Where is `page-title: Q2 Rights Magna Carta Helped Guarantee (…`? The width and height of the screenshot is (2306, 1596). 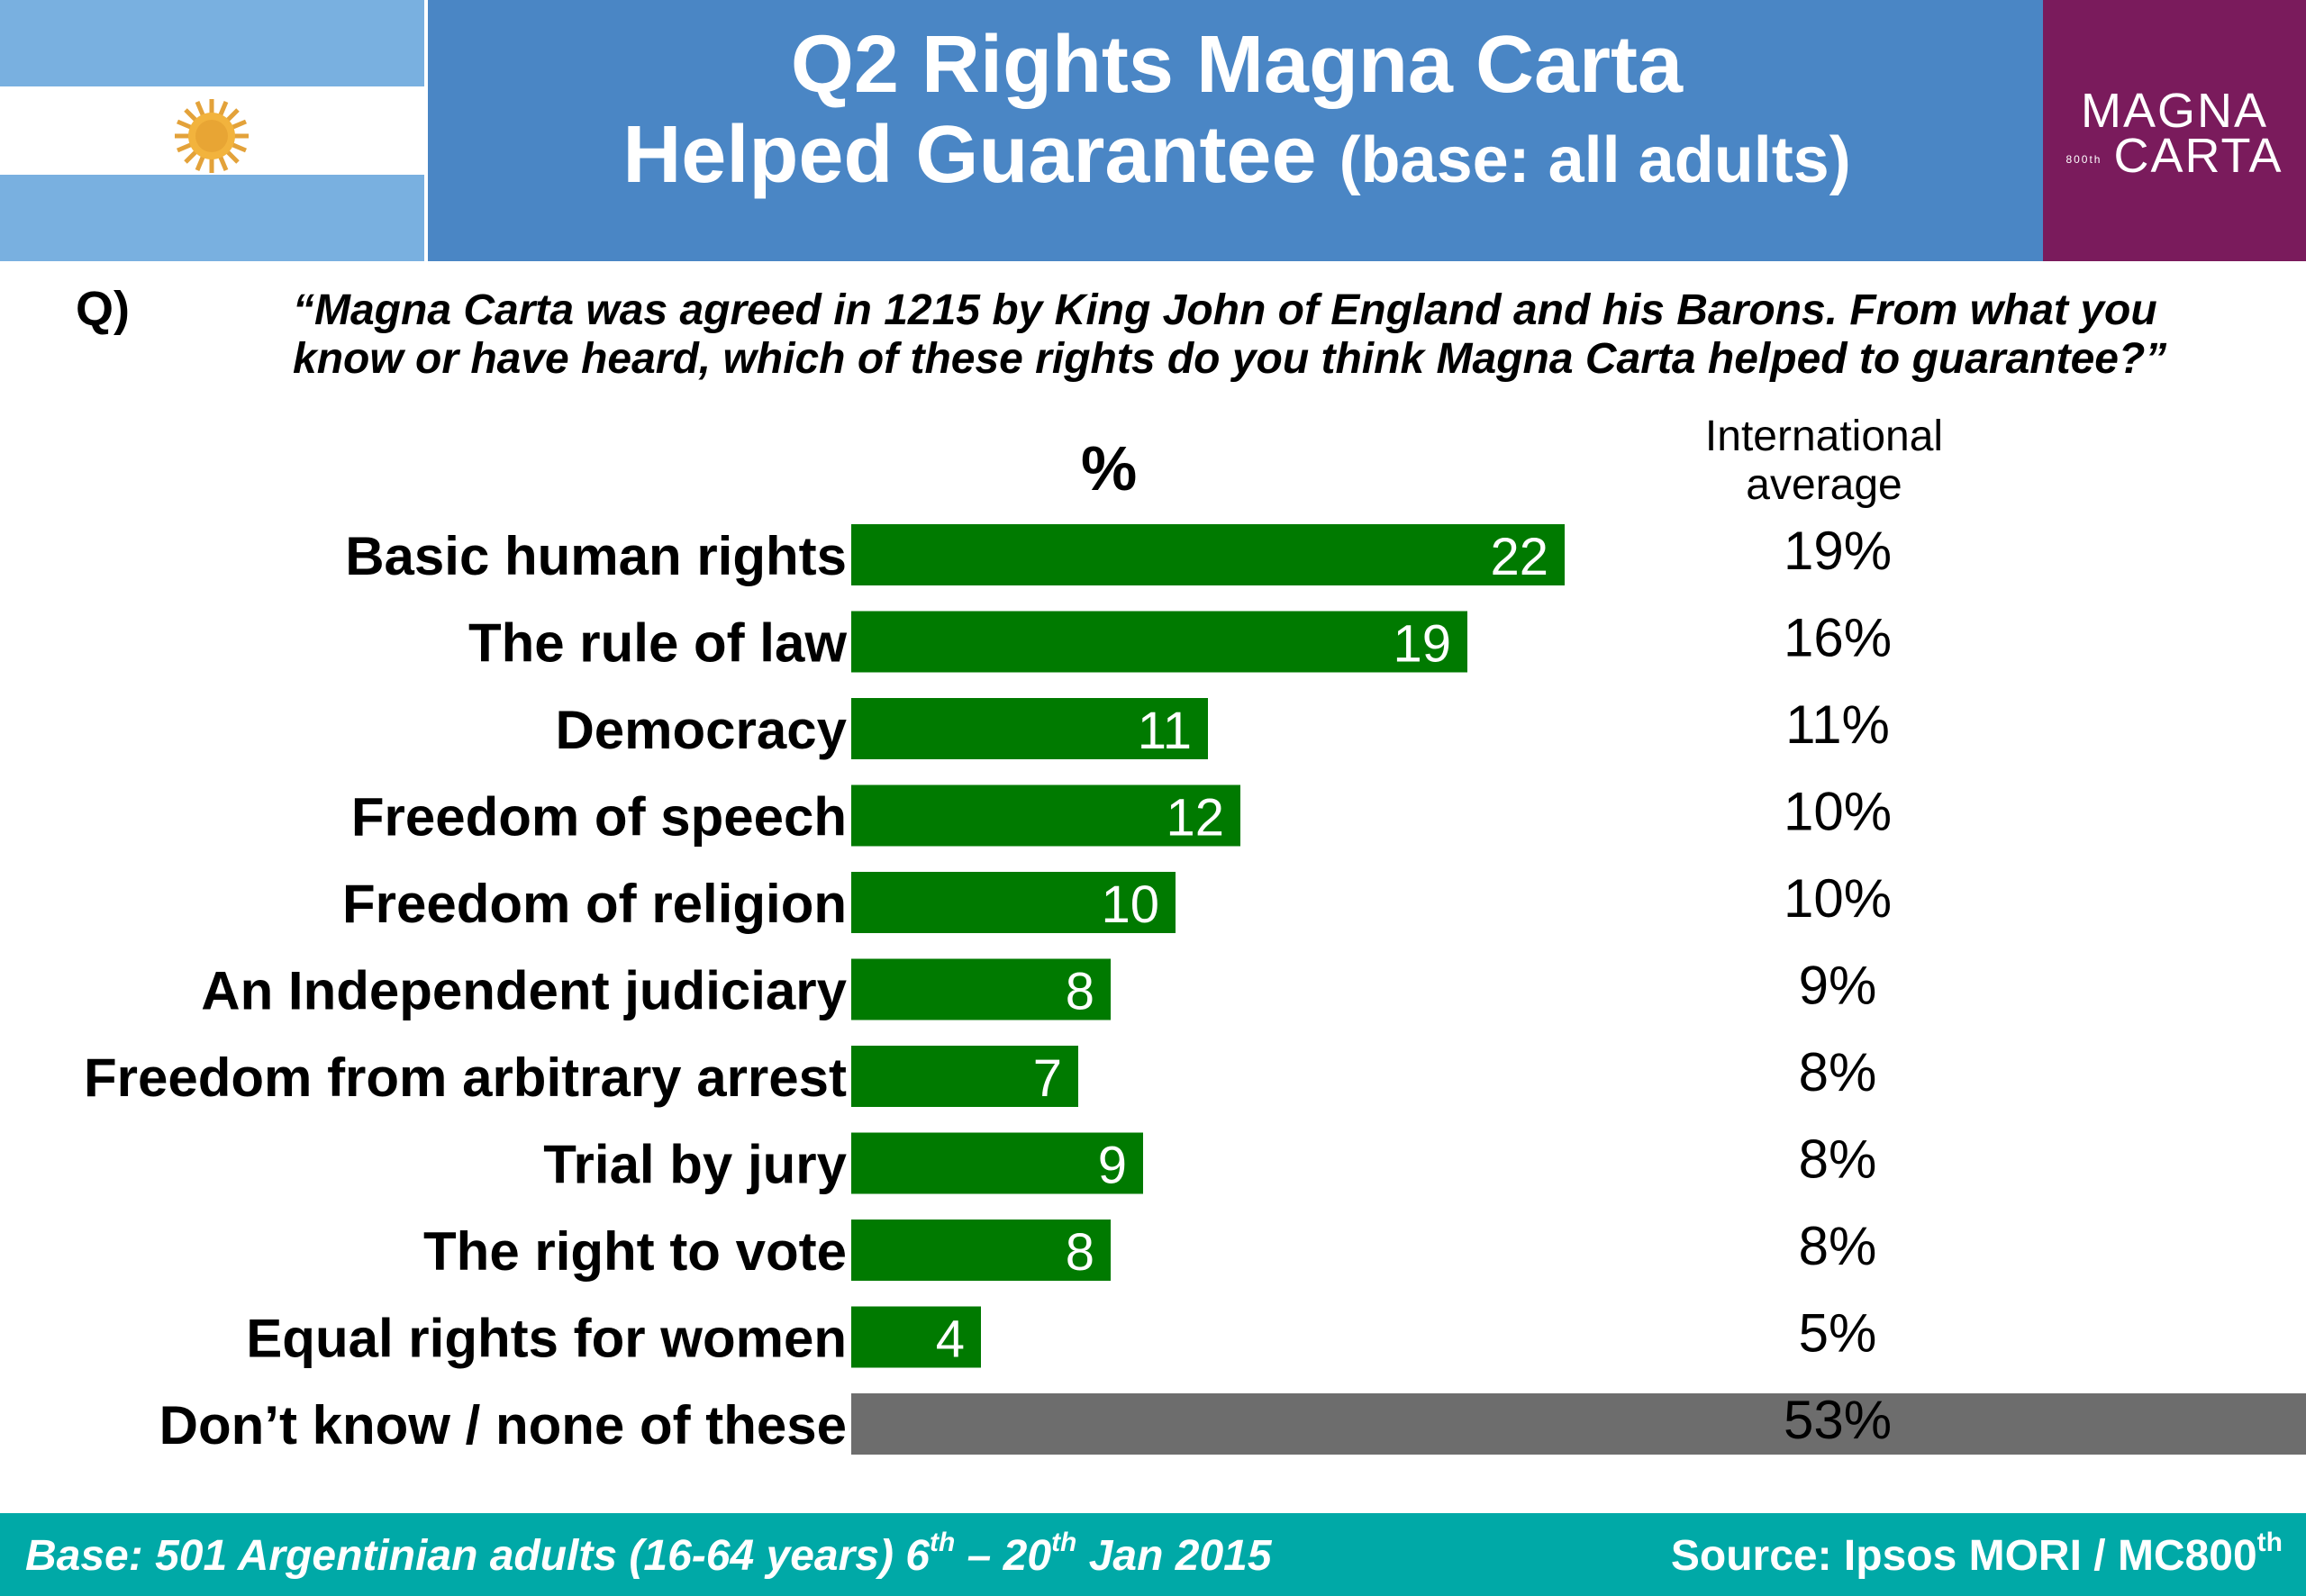
page-title: Q2 Rights Magna Carta Helped Guarantee (… is located at coordinates (1237, 113).